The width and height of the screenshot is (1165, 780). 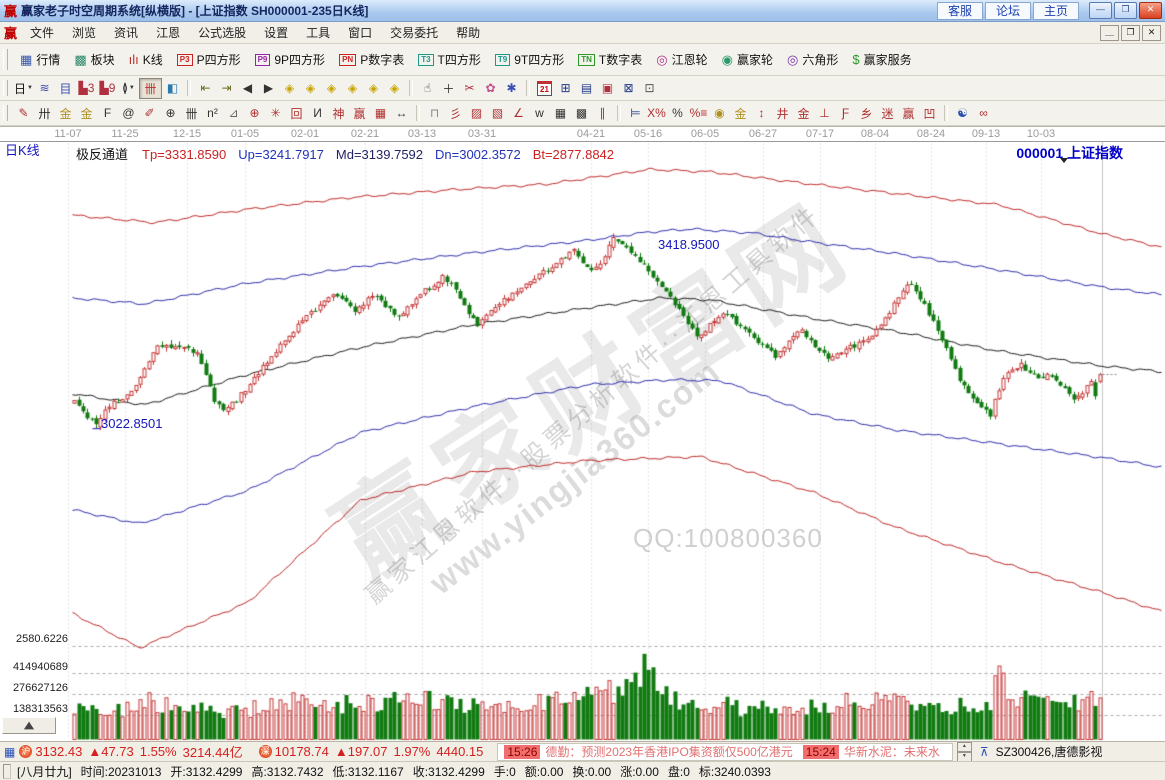 What do you see at coordinates (964, 756) in the screenshot?
I see `spinner-down-icon: ▼` at bounding box center [964, 756].